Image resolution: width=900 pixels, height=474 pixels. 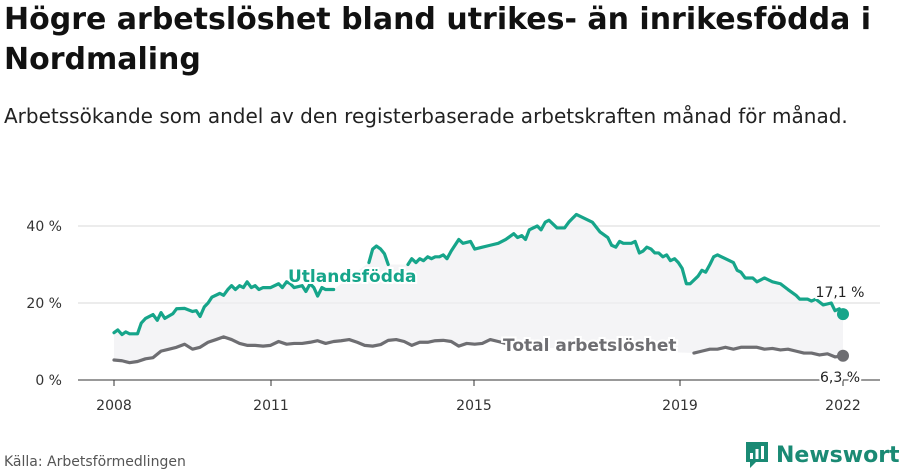 I want to click on series-label-utlandsfodda: Utlandsfödda, so click(x=352, y=277).